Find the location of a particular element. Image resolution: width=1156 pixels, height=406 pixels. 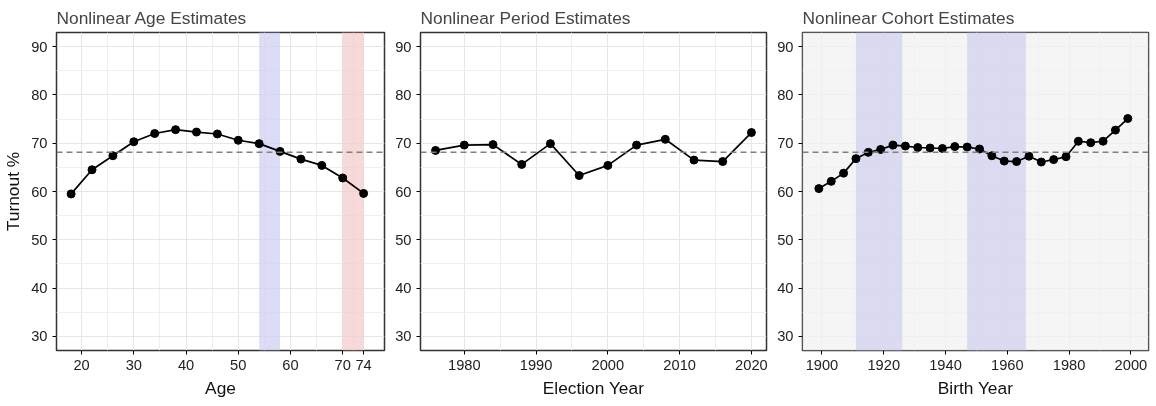

x-tick-label: 70 is located at coordinates (342, 364).